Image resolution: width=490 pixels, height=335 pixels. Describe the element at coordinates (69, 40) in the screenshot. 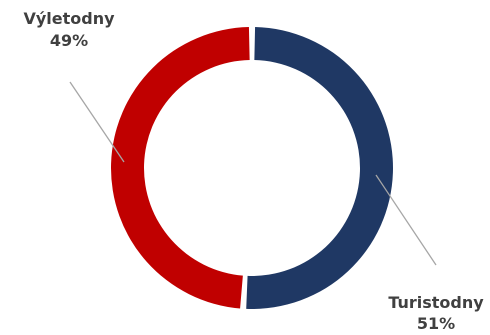

I see `slice-percent-vyletodny: 49%` at that location.